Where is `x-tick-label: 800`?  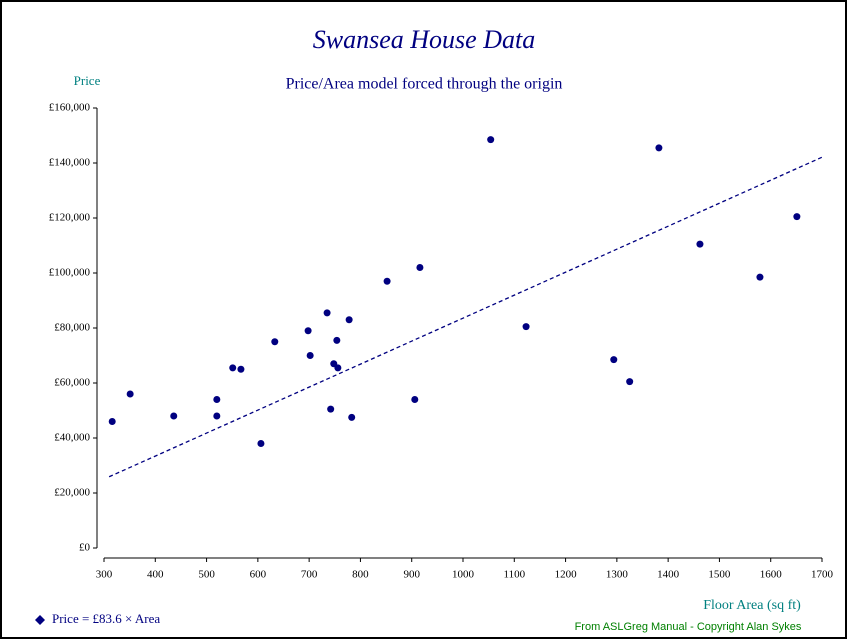 x-tick-label: 800 is located at coordinates (360, 575).